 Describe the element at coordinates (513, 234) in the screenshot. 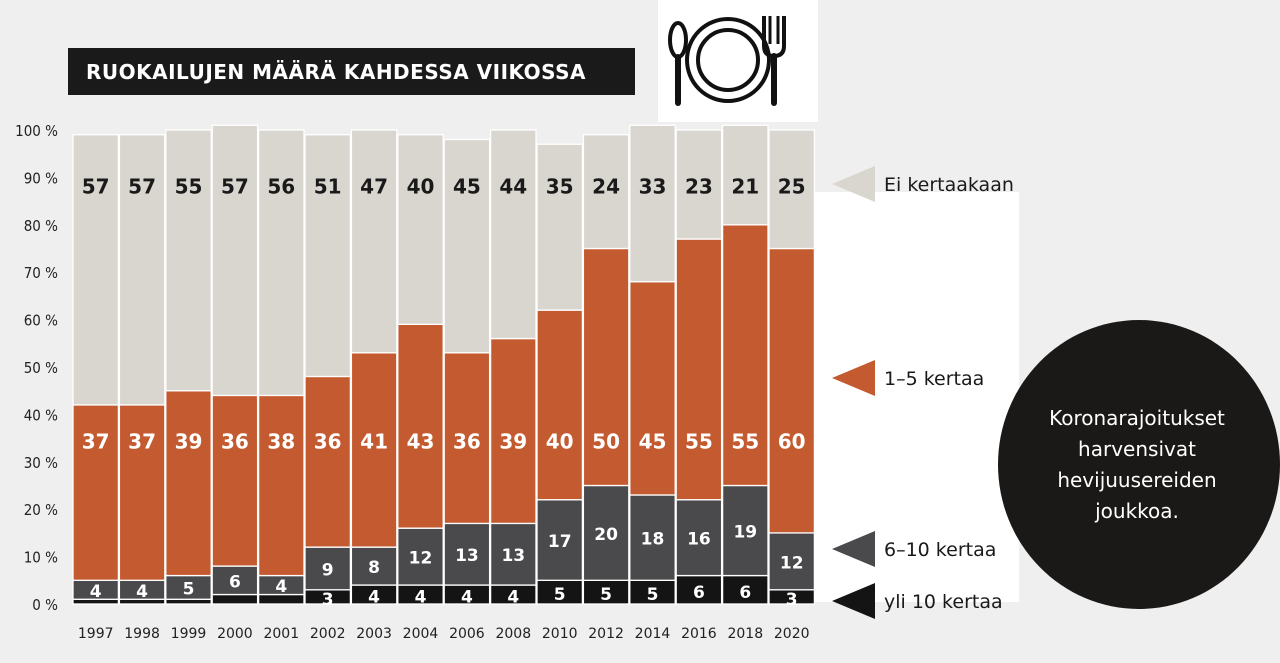

I see `bar-segment-ei-kertaakaan-2008` at that location.